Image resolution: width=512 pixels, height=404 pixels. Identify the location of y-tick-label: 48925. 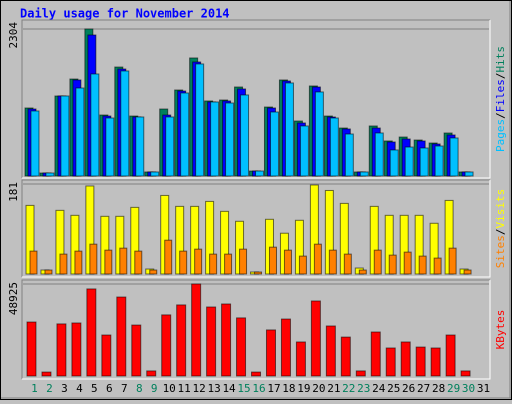
(13, 298).